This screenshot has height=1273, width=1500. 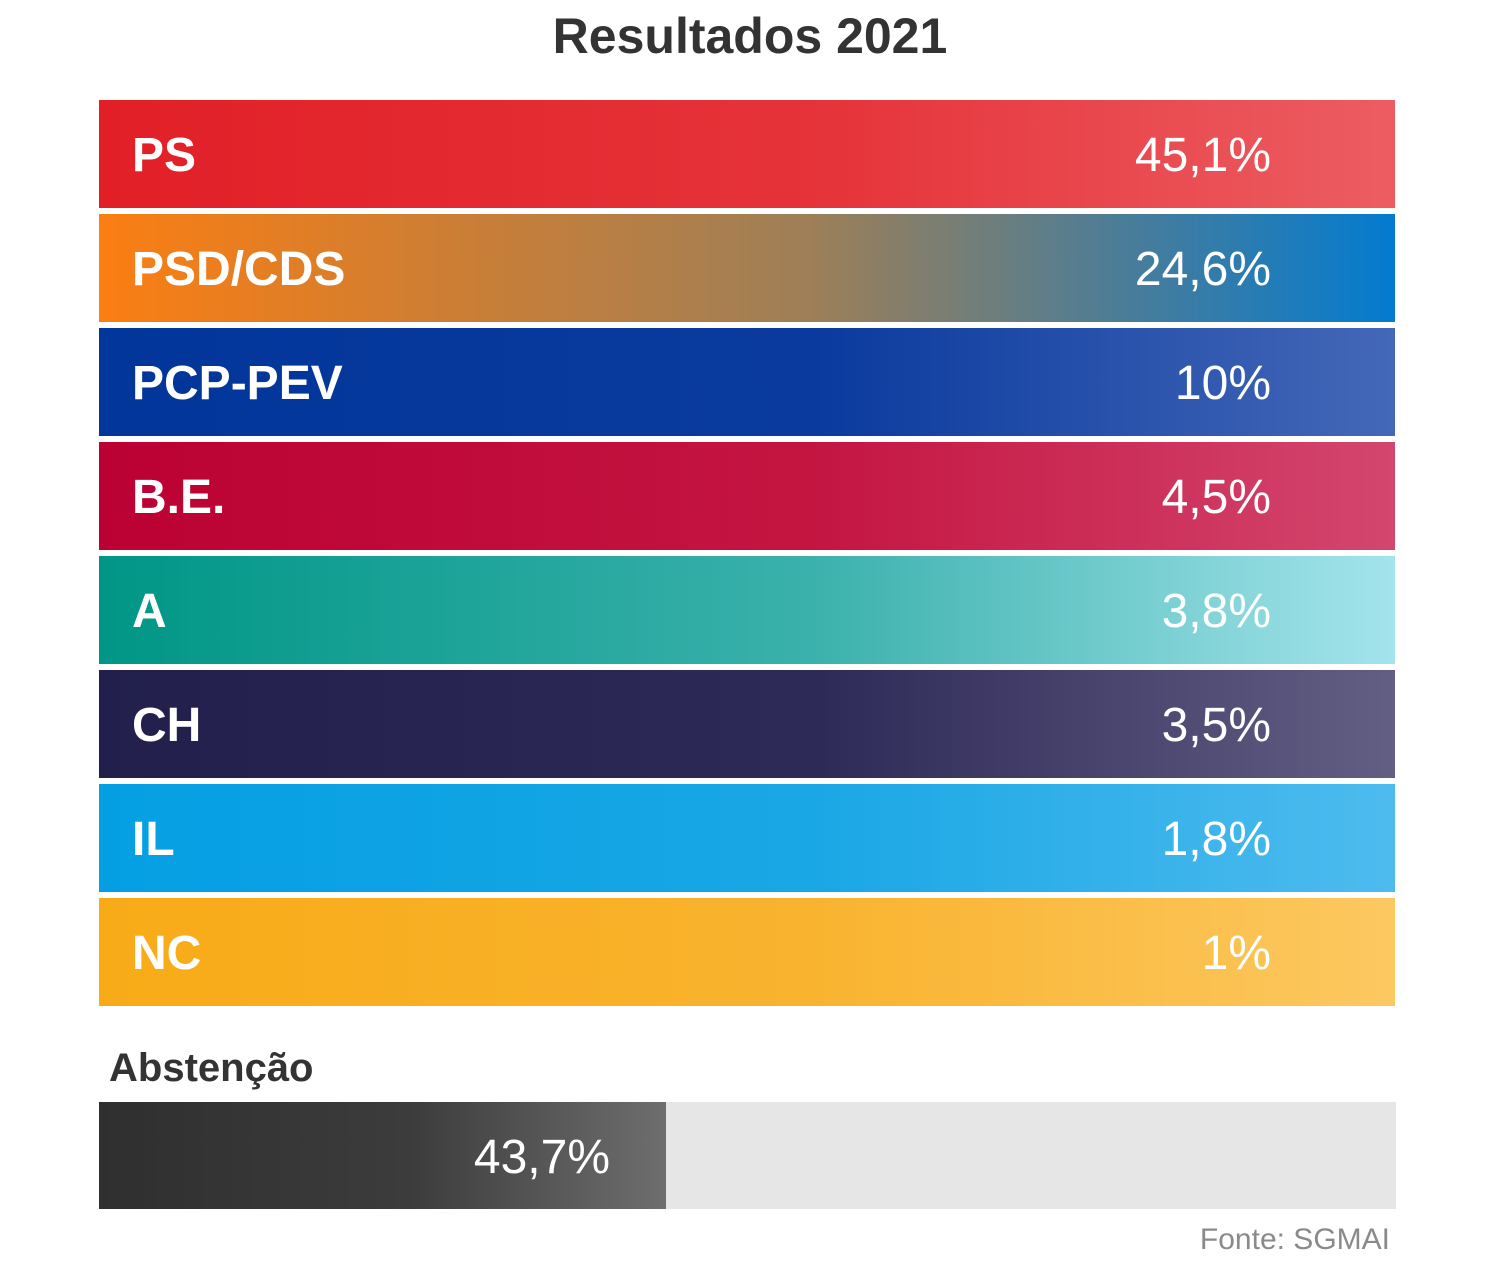 What do you see at coordinates (1222, 383) in the screenshot?
I see `bar-value-label: 10%` at bounding box center [1222, 383].